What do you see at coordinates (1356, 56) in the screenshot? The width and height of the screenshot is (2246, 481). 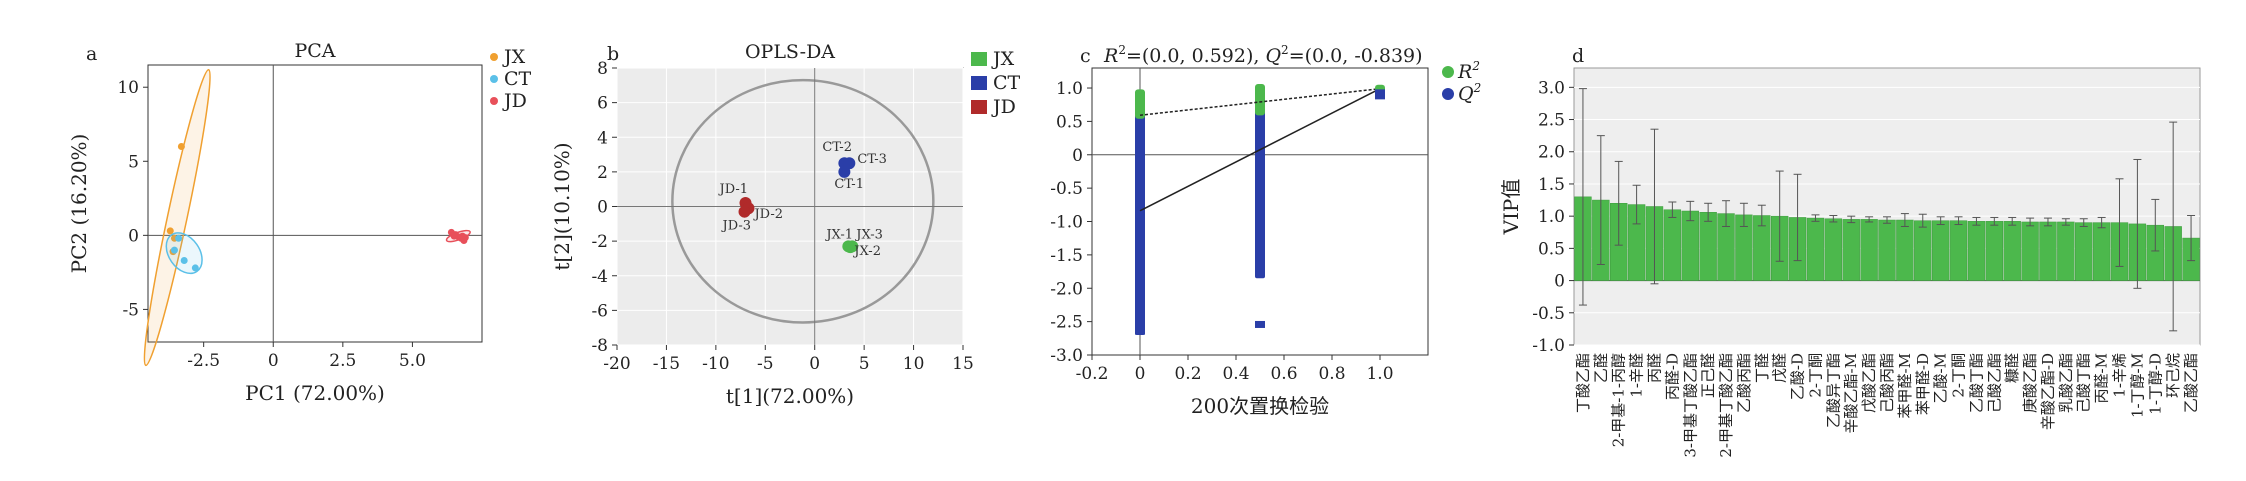 I see `title-q2-values: =(0.0, -0.839)` at bounding box center [1356, 56].